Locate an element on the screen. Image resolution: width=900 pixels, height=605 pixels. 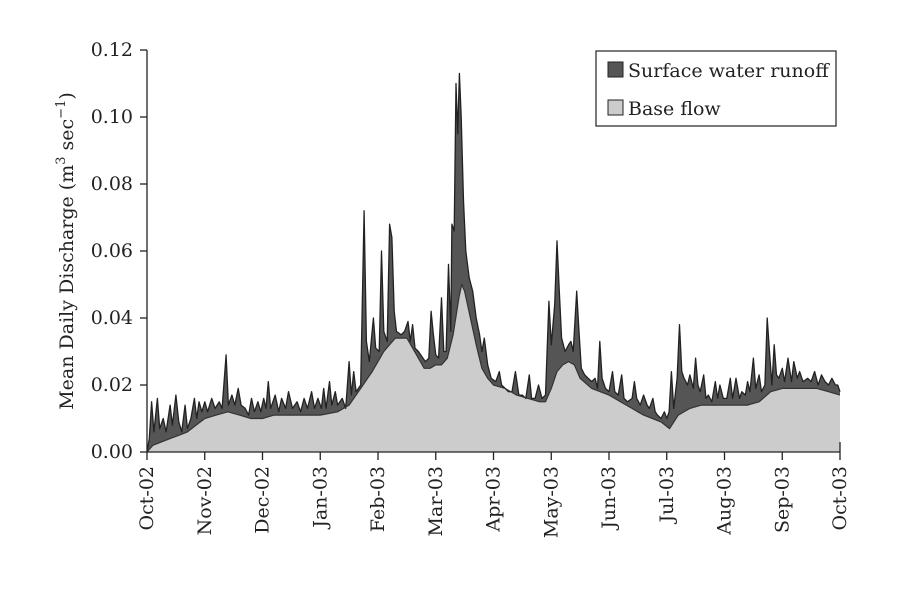
x-tick-label: Dec-02 is located at coordinates (263, 500).